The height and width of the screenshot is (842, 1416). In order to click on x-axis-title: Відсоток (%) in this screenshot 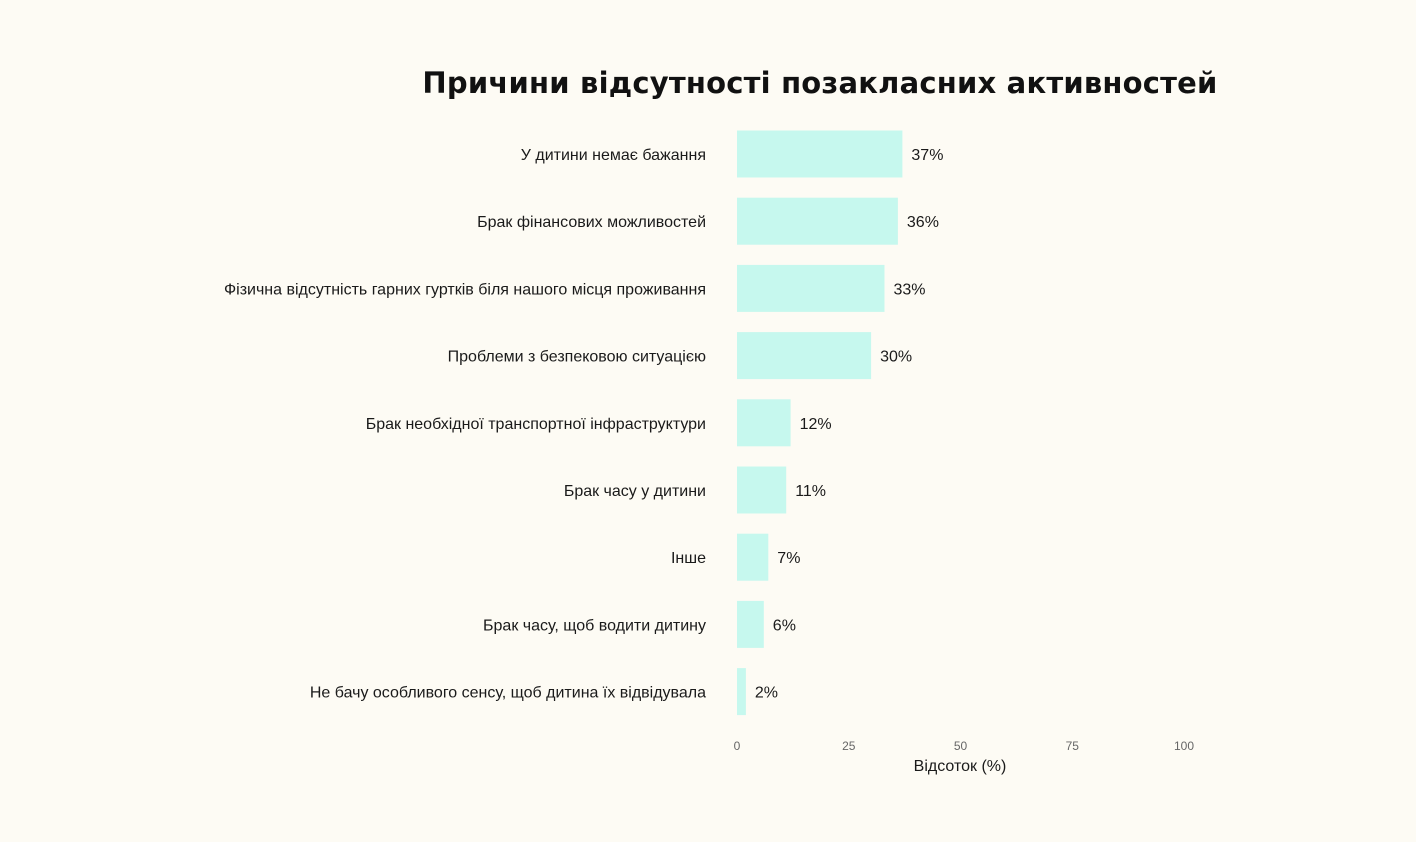, I will do `click(960, 766)`.